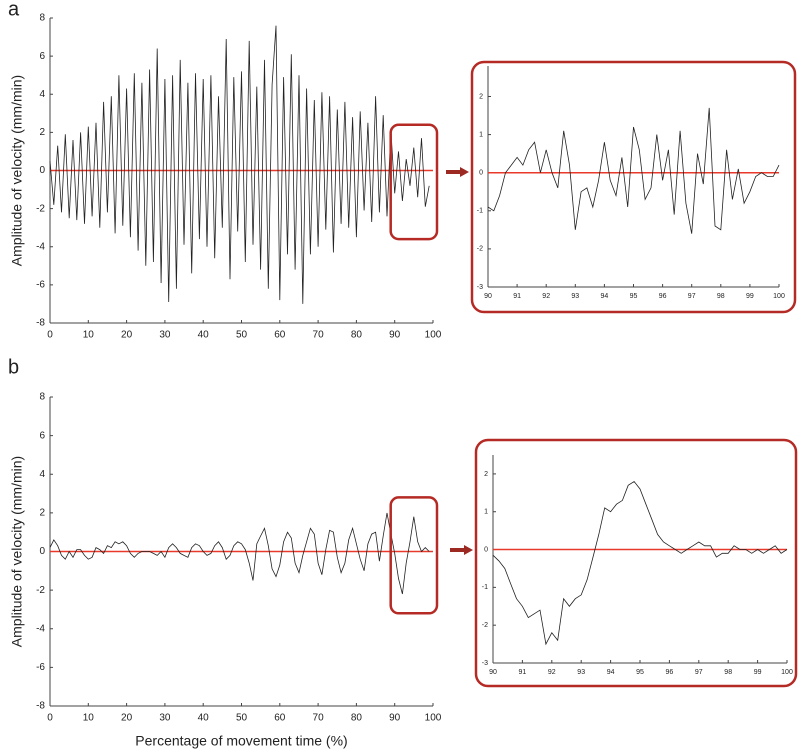 The height and width of the screenshot is (756, 800). What do you see at coordinates (13, 367) in the screenshot?
I see `panel-label: b` at bounding box center [13, 367].